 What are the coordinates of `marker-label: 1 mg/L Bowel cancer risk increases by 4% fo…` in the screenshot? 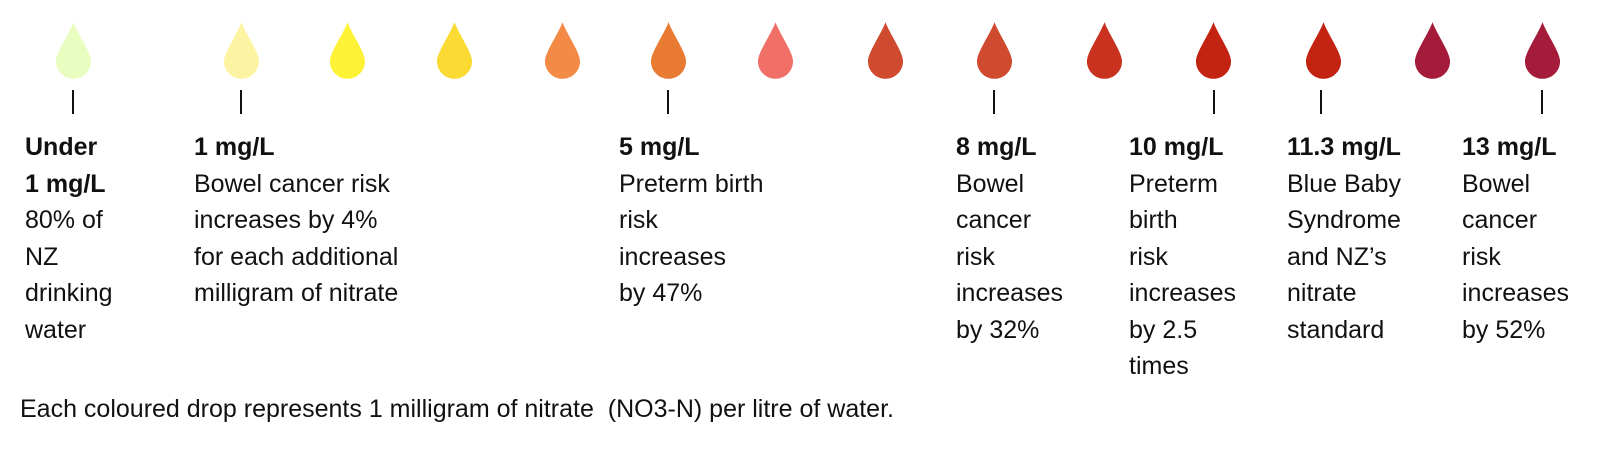 It's located at (296, 220).